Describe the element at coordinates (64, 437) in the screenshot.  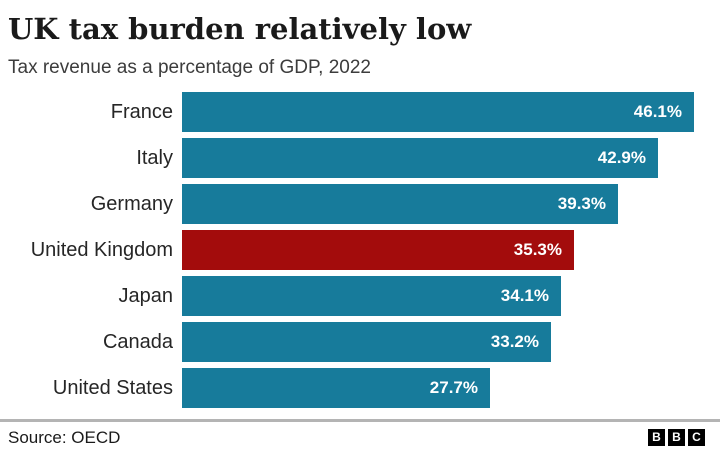
I see `source-label: Source: OECD` at that location.